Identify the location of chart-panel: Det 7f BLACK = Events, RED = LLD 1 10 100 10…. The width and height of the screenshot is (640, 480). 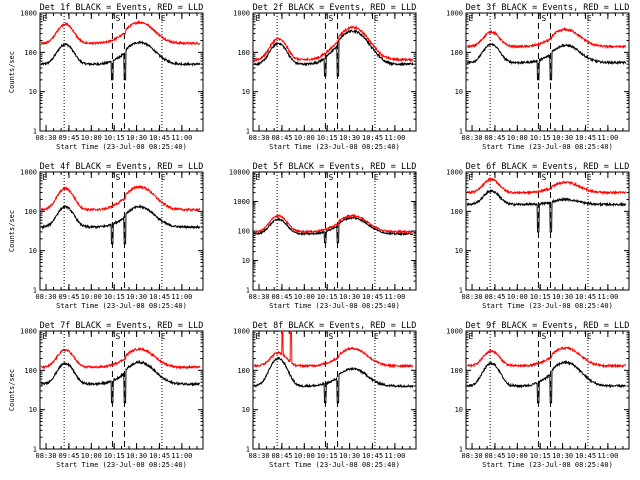
(106, 395).